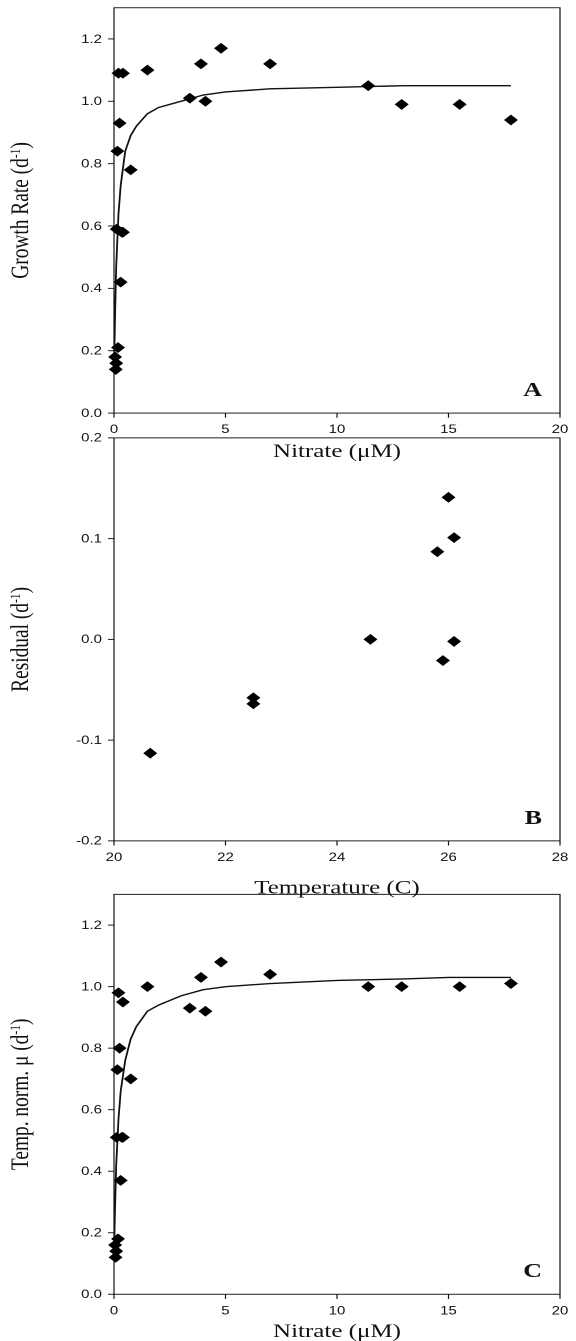 This screenshot has height=1341, width=576. I want to click on y-tick-label: -0.1, so click(89, 740).